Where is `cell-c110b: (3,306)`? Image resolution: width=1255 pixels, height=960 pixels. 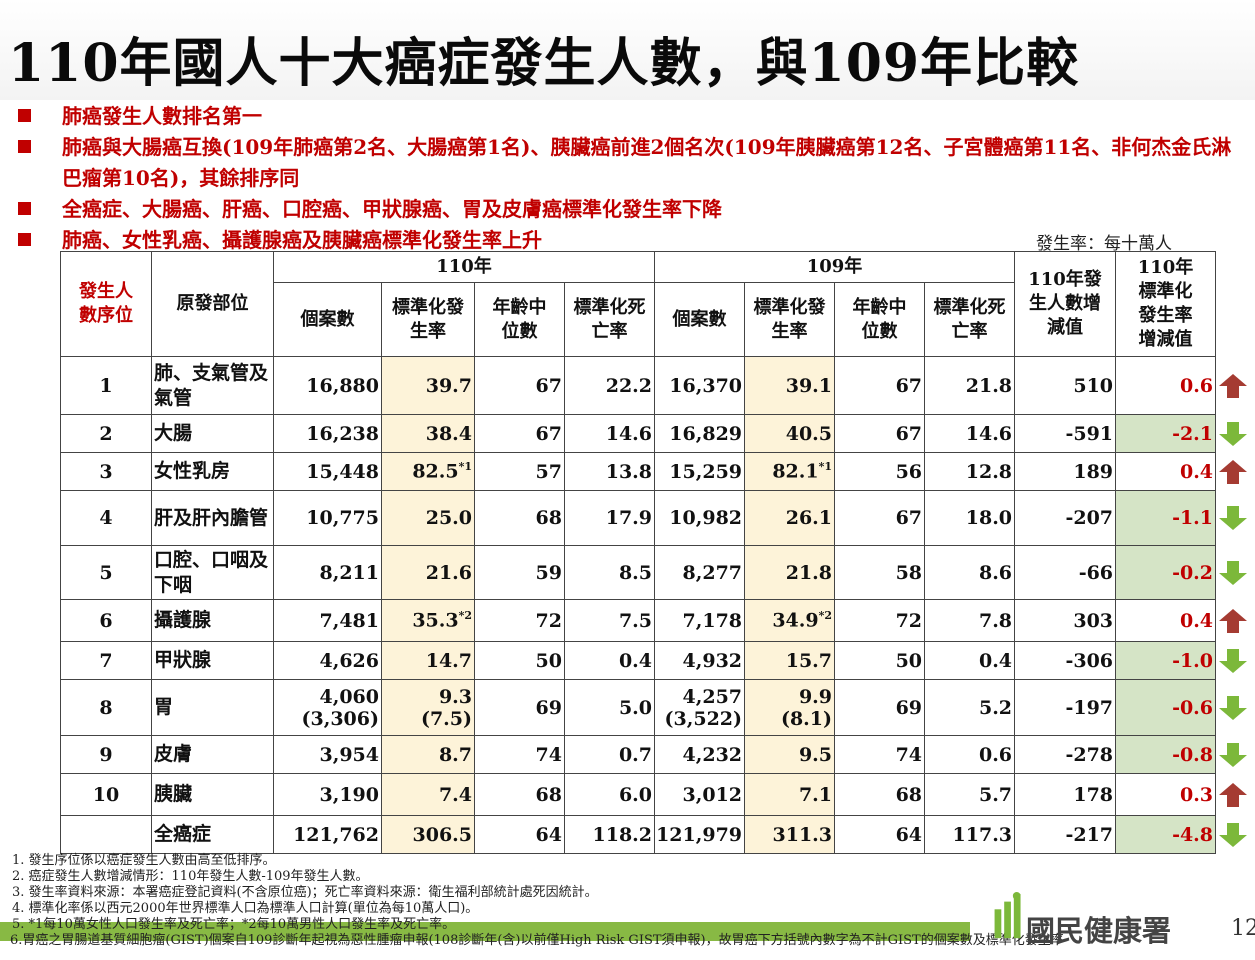 cell-c110b: (3,306) is located at coordinates (340, 718).